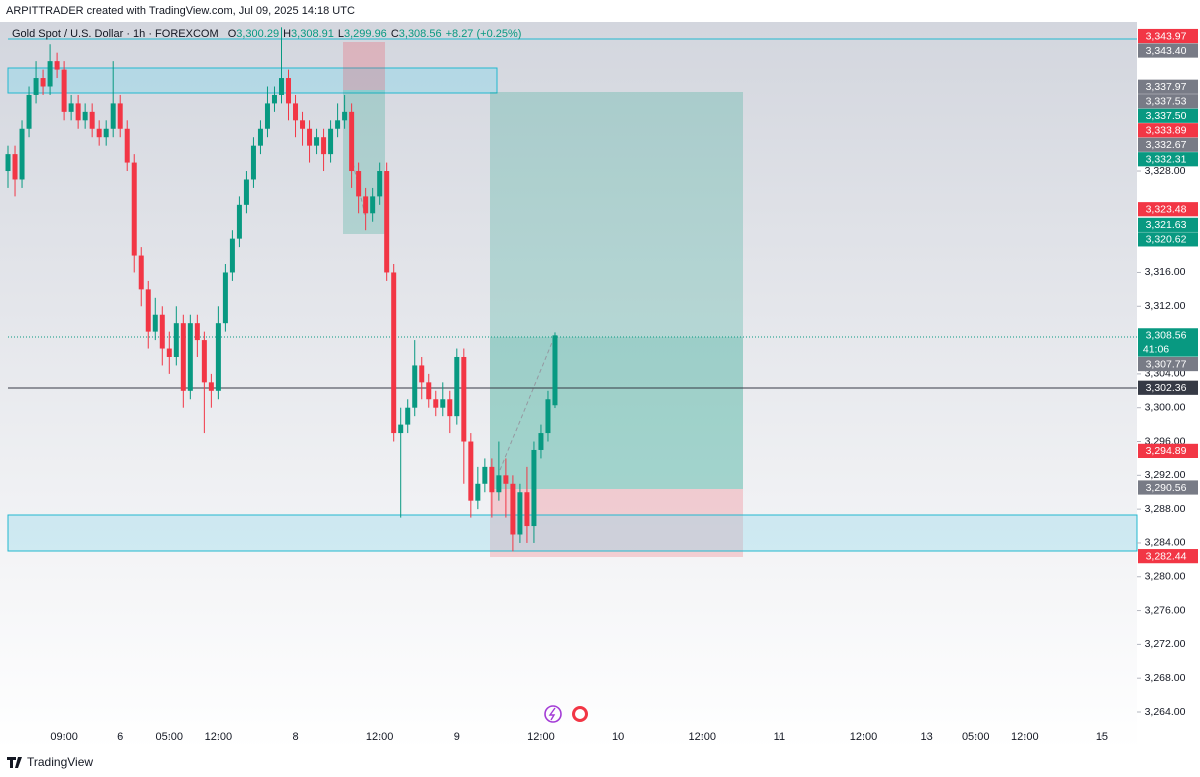 The width and height of the screenshot is (1200, 777). I want to click on price-label: 3,343.97, so click(1166, 36).